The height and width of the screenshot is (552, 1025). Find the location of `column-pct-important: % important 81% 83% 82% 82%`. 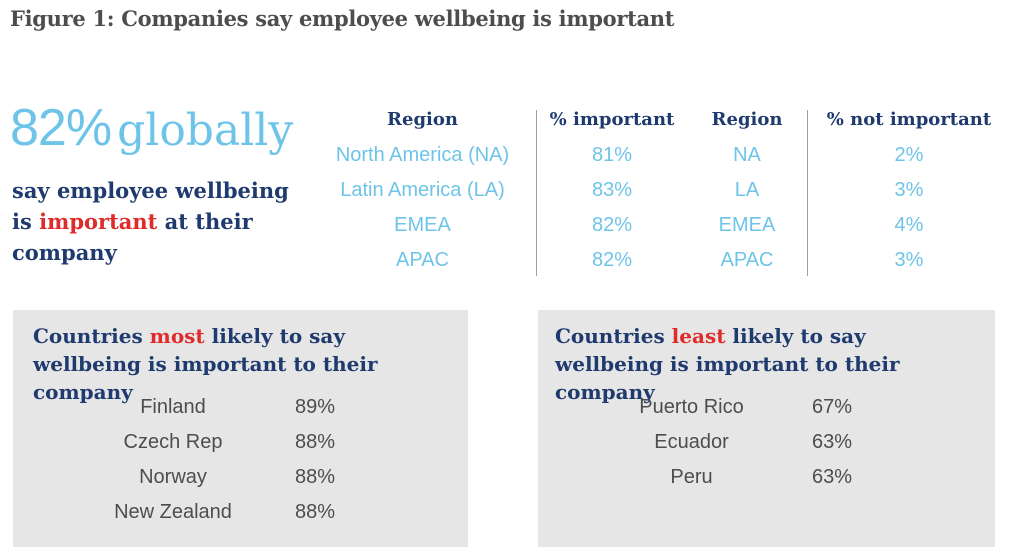

column-pct-important: % important 81% 83% 82% 82% is located at coordinates (612, 191).